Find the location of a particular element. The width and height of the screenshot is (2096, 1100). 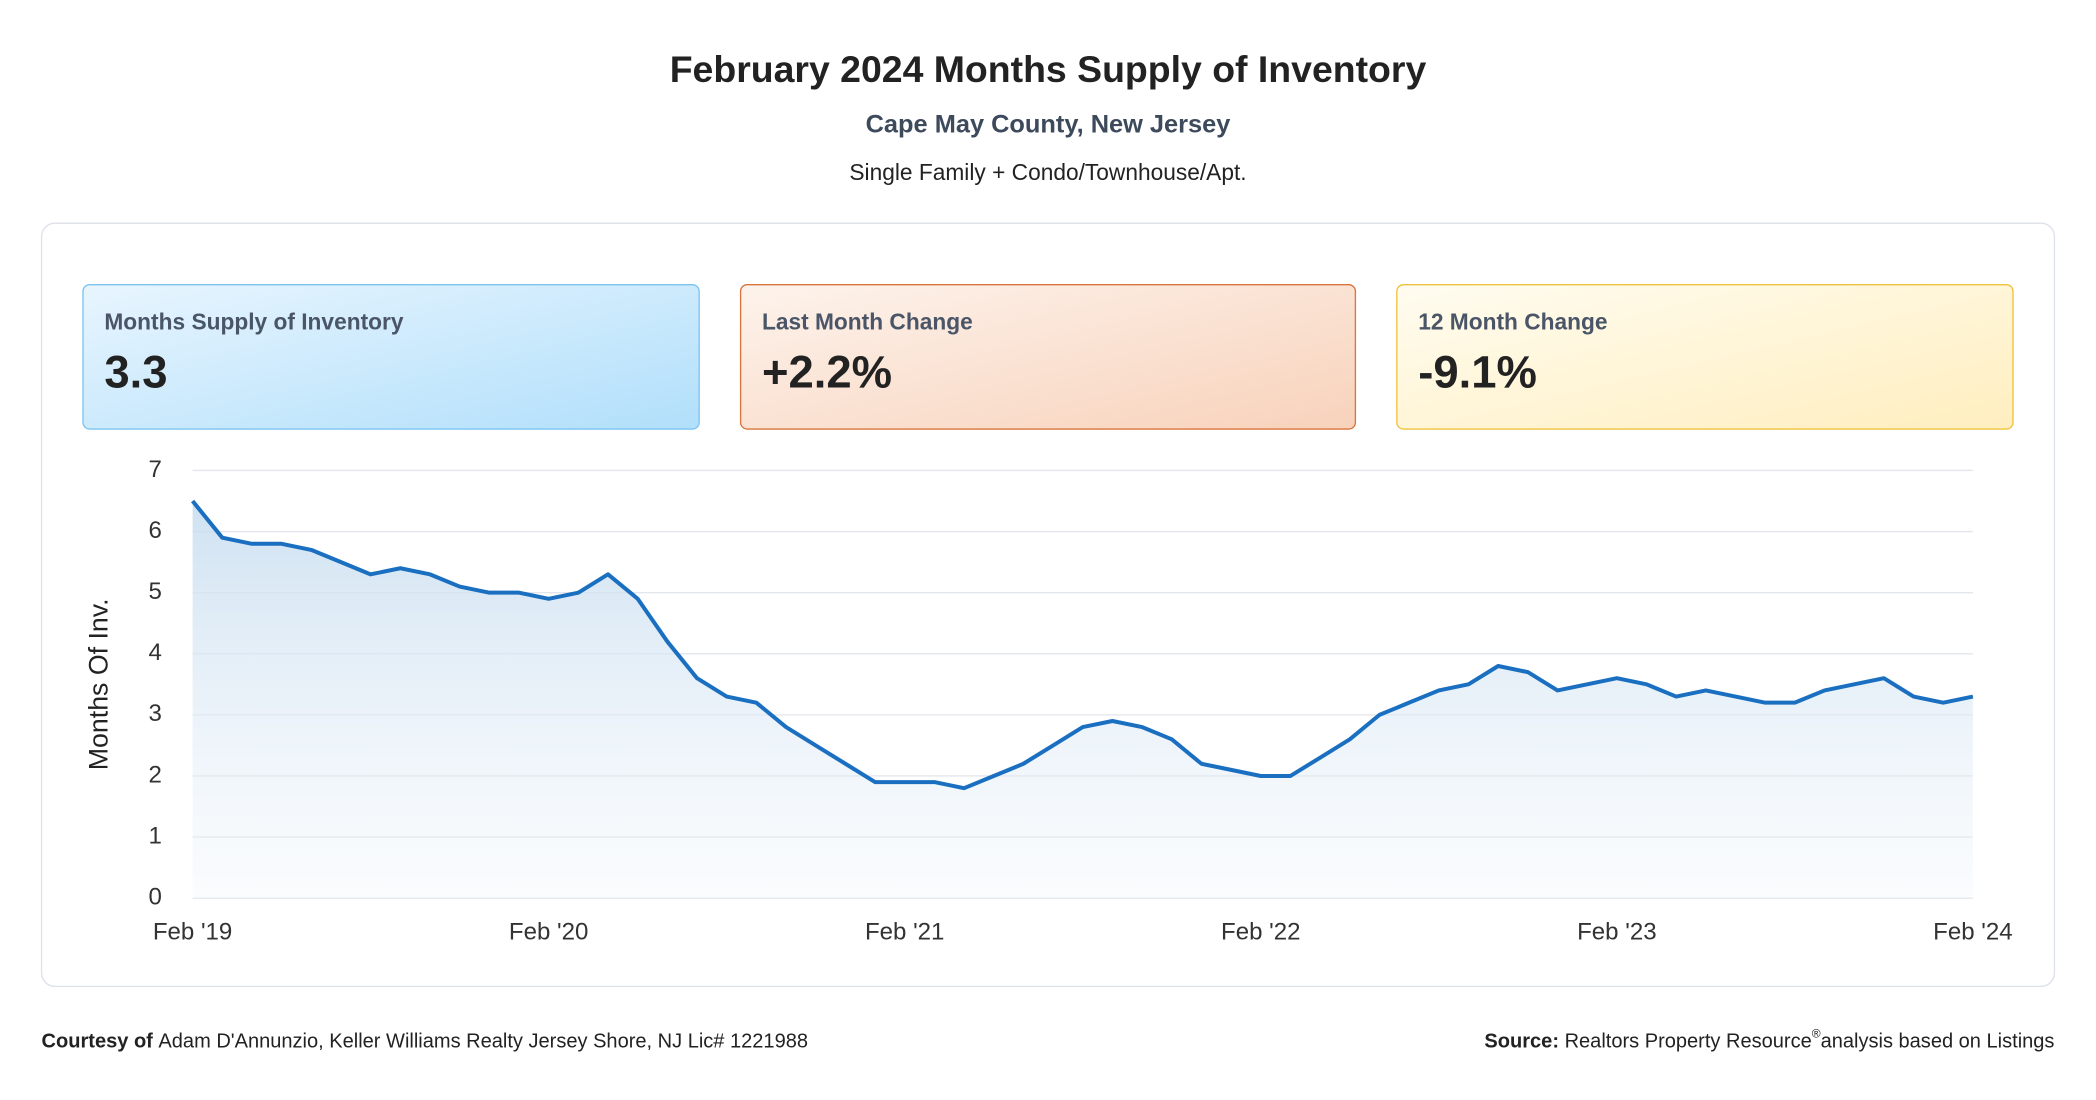

card-label: Months Supply of Inventory is located at coordinates (253, 321).